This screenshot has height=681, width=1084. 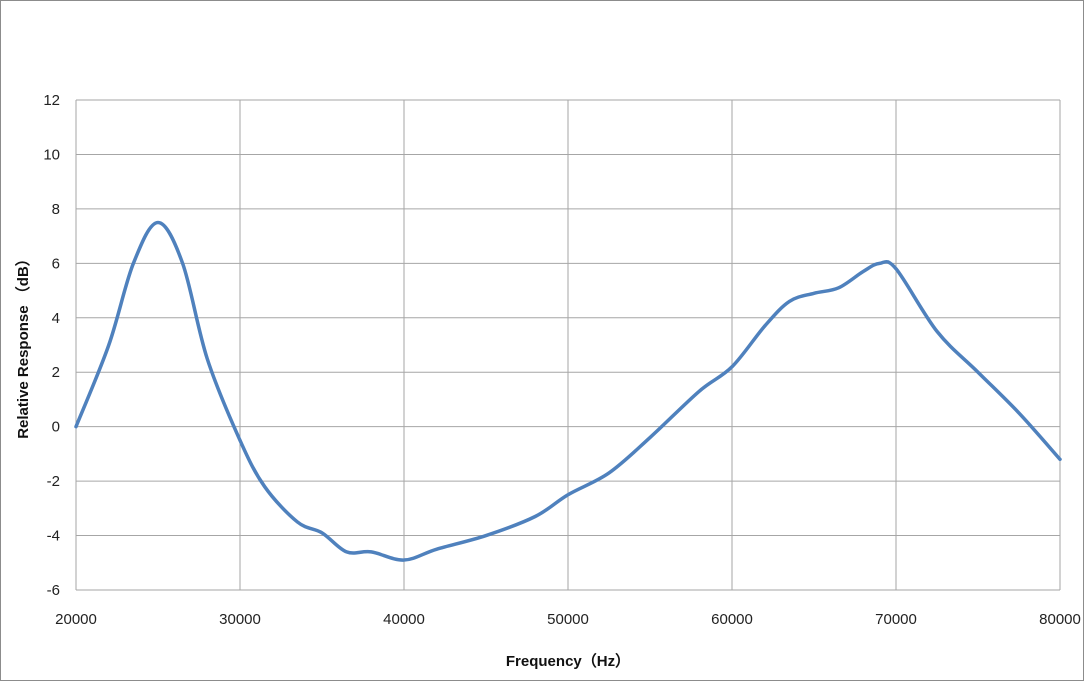 I want to click on y-tick-label: -2, so click(x=53, y=481).